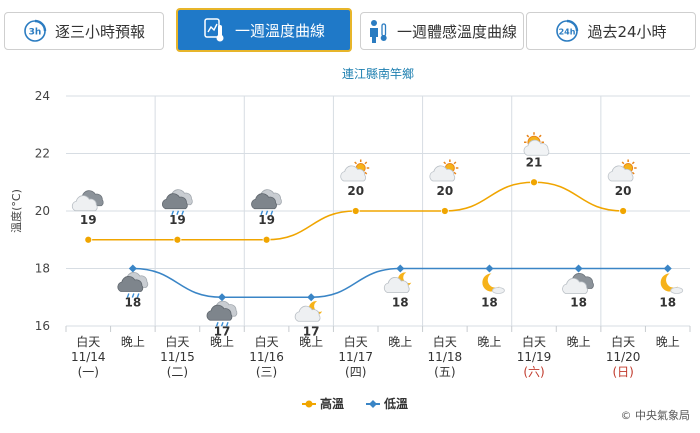 The image size is (700, 433). What do you see at coordinates (442, 31) in the screenshot?
I see `tab-3: 一週體感溫度曲線` at bounding box center [442, 31].